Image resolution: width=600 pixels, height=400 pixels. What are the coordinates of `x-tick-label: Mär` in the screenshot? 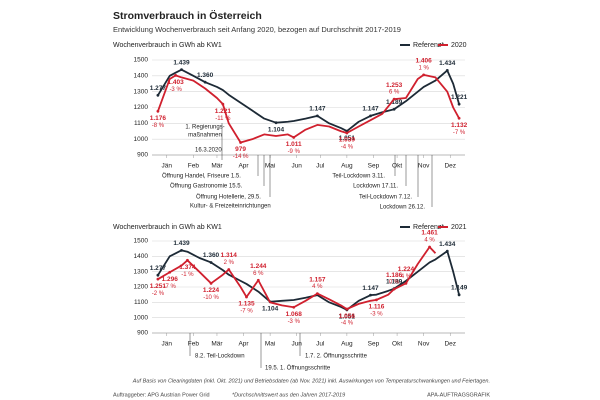 It's located at (217, 344).